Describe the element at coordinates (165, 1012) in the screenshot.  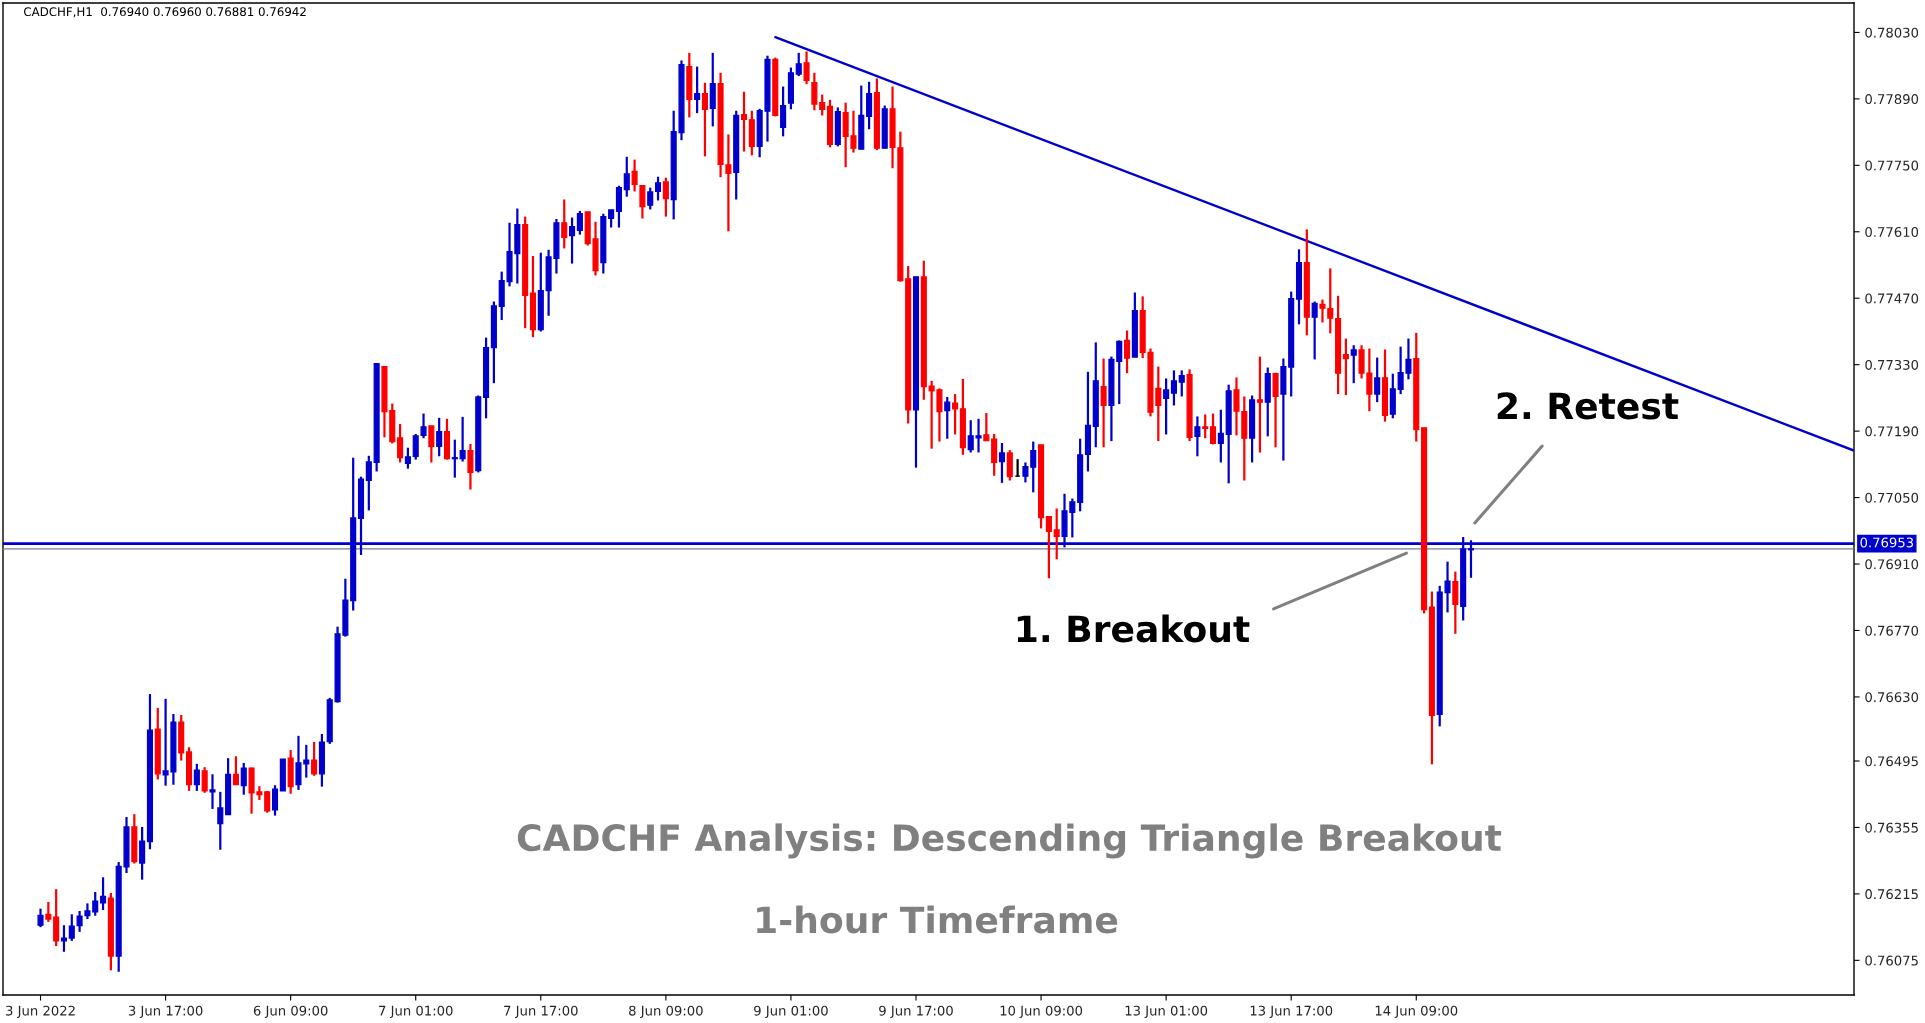
I see `x-tick-label: 3 Jun 17:00` at that location.